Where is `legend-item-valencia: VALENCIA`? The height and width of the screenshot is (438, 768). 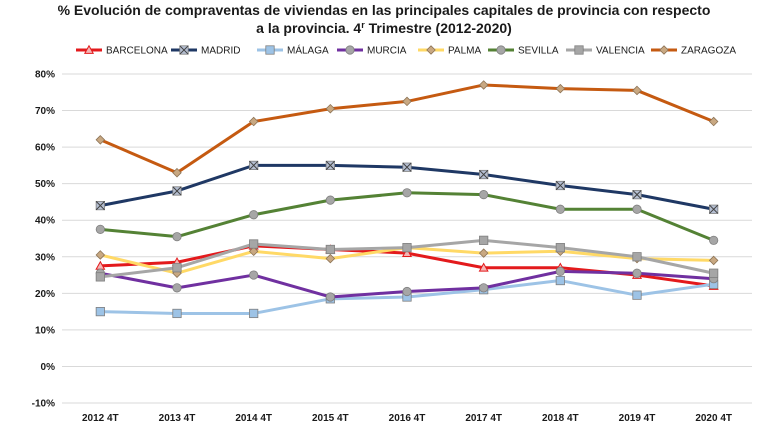
legend-item-valencia: VALENCIA is located at coordinates (605, 51).